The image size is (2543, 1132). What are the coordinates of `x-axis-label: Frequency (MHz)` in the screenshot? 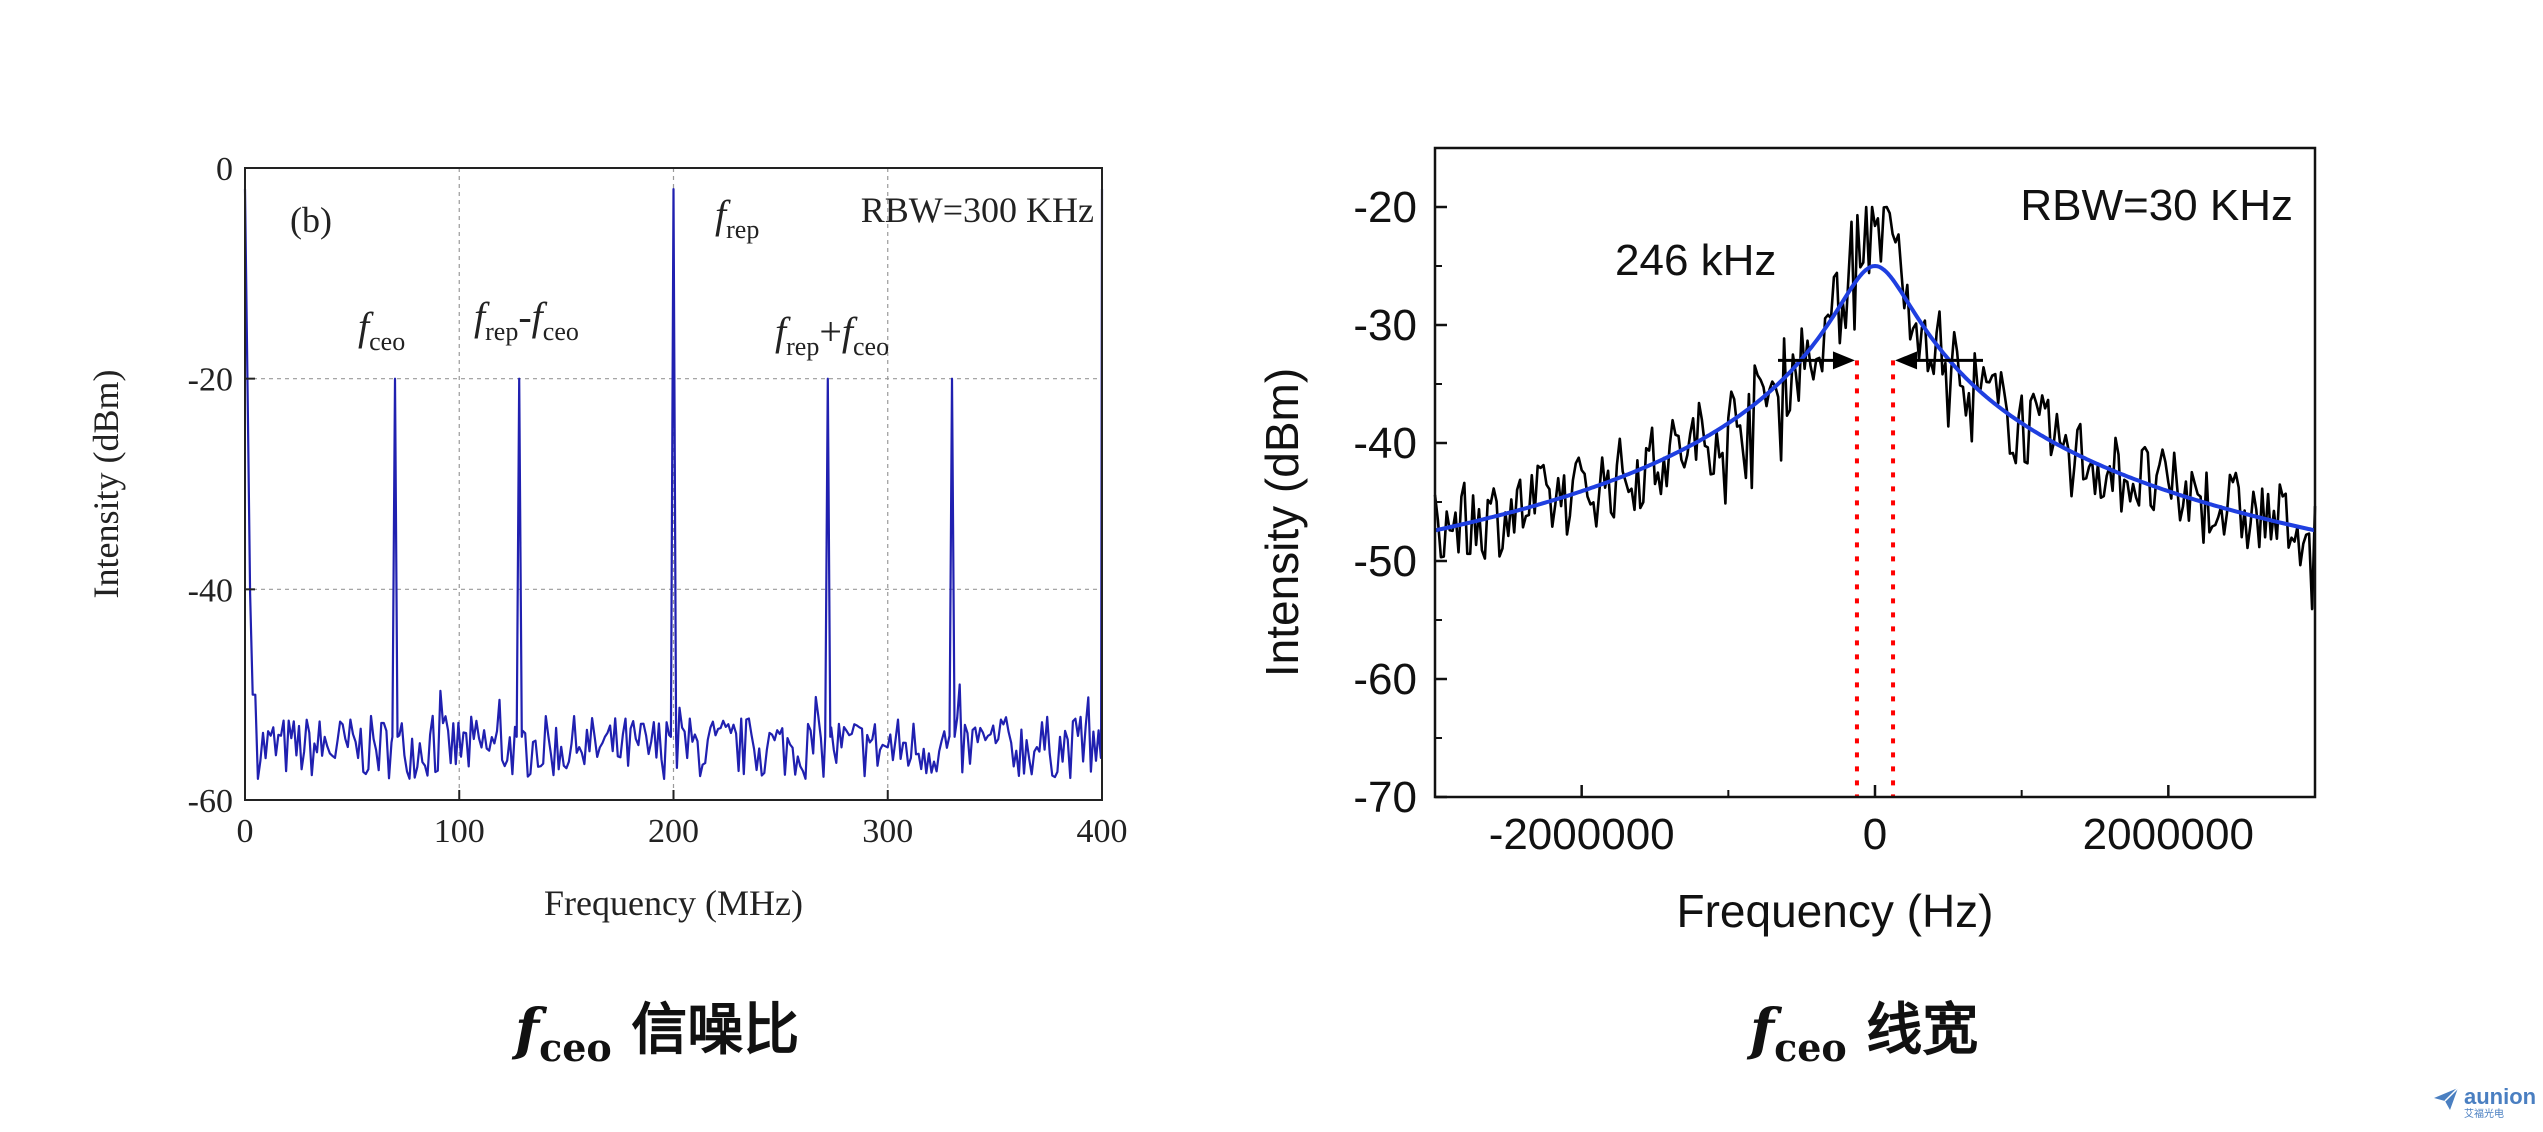 It's located at (673, 903).